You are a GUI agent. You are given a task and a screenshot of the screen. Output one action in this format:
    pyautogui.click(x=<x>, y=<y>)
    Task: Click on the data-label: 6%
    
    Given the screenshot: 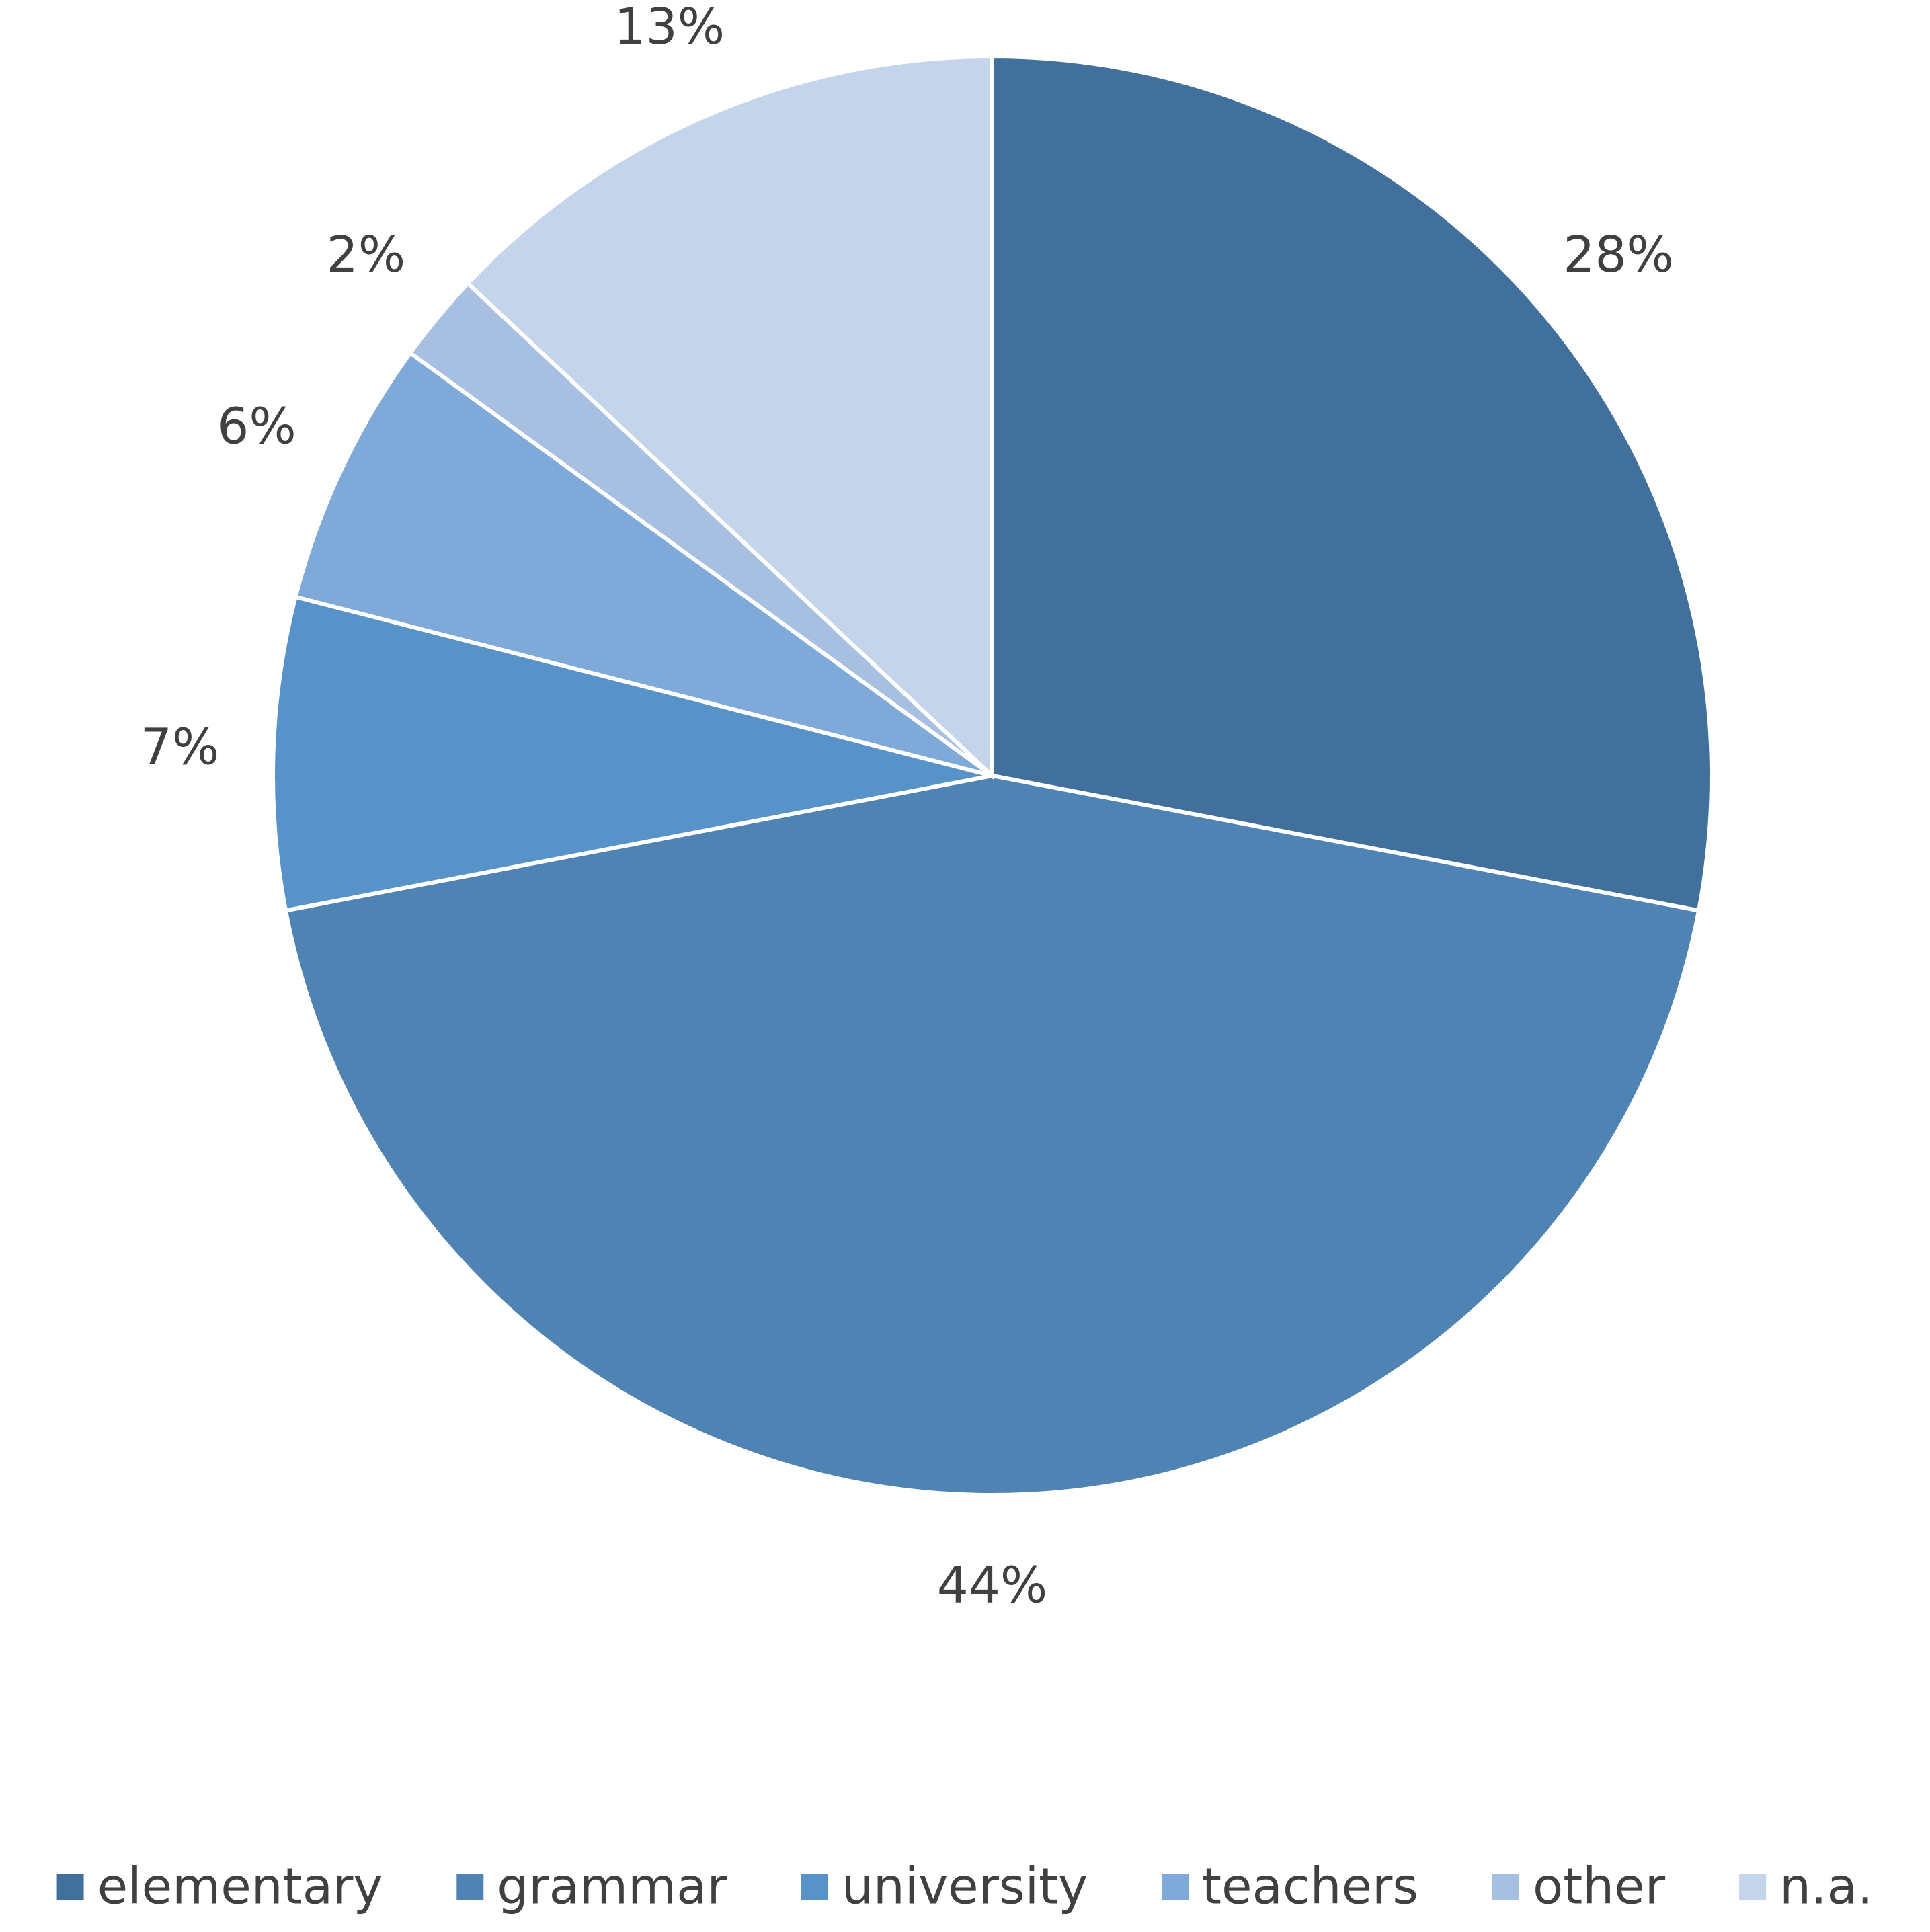 What is the action you would take?
    pyautogui.click(x=256, y=427)
    